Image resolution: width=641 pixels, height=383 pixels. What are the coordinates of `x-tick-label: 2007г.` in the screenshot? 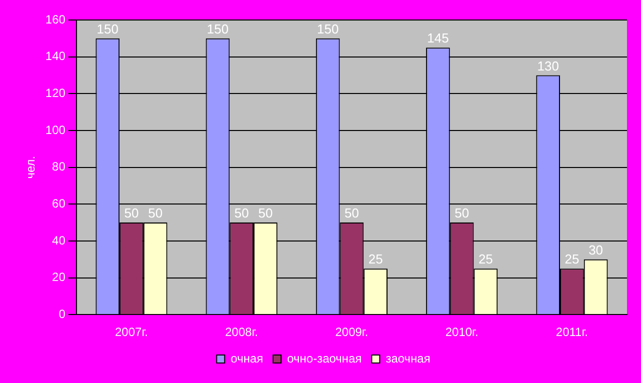 It's located at (131, 332).